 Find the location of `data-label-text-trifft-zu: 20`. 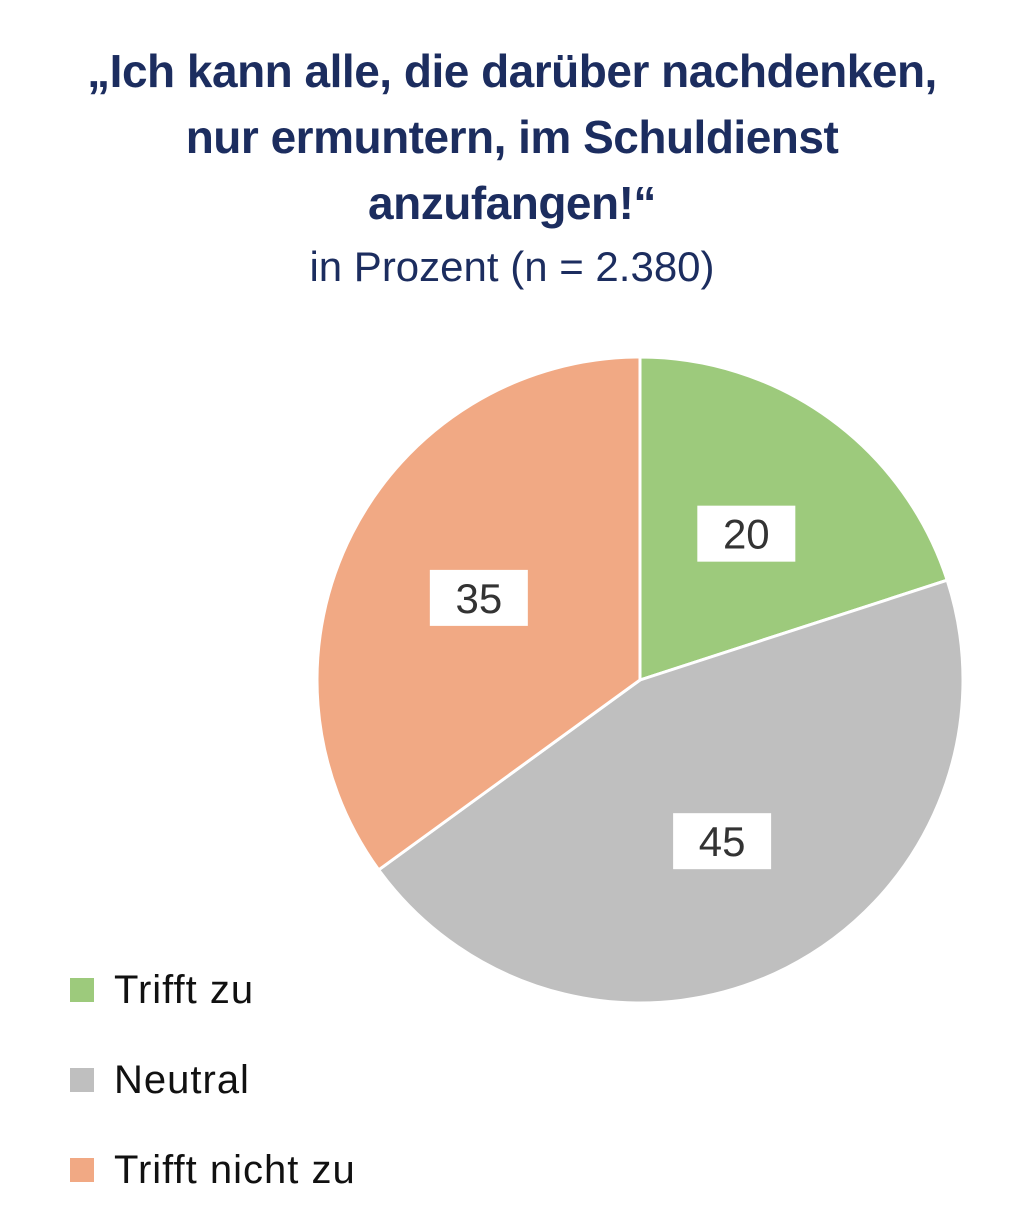

data-label-text-trifft-zu: 20 is located at coordinates (746, 534).